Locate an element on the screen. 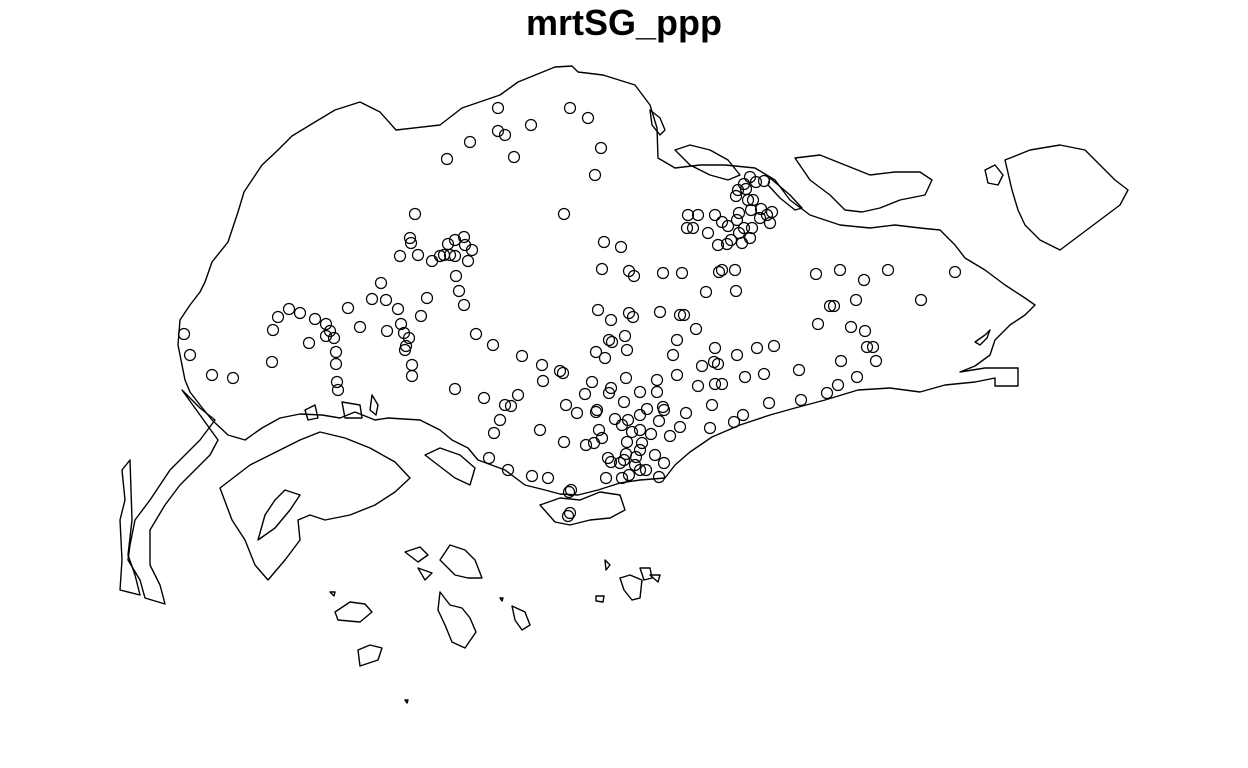 The height and width of the screenshot is (768, 1248). ne-coast-strip is located at coordinates (982, 337).